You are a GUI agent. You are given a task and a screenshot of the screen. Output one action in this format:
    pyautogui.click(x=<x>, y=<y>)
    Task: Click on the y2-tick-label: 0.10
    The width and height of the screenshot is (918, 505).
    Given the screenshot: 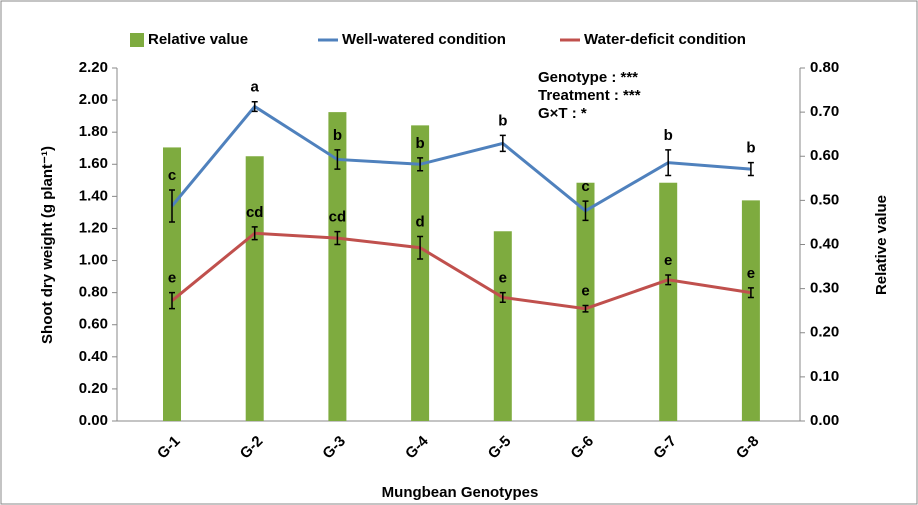 What is the action you would take?
    pyautogui.click(x=824, y=376)
    